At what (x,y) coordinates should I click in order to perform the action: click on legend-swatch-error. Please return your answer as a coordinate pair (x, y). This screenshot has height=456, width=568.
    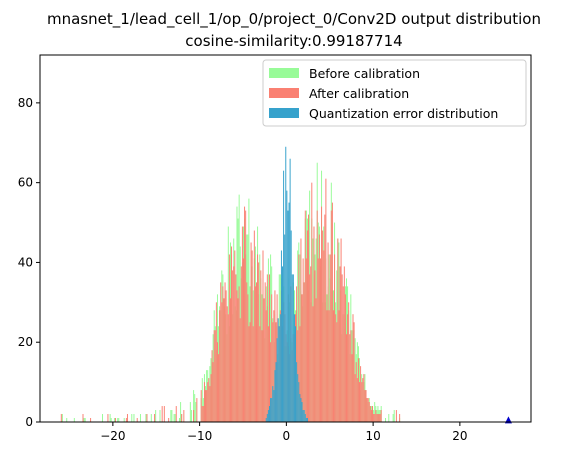
    Looking at the image, I should click on (284, 113).